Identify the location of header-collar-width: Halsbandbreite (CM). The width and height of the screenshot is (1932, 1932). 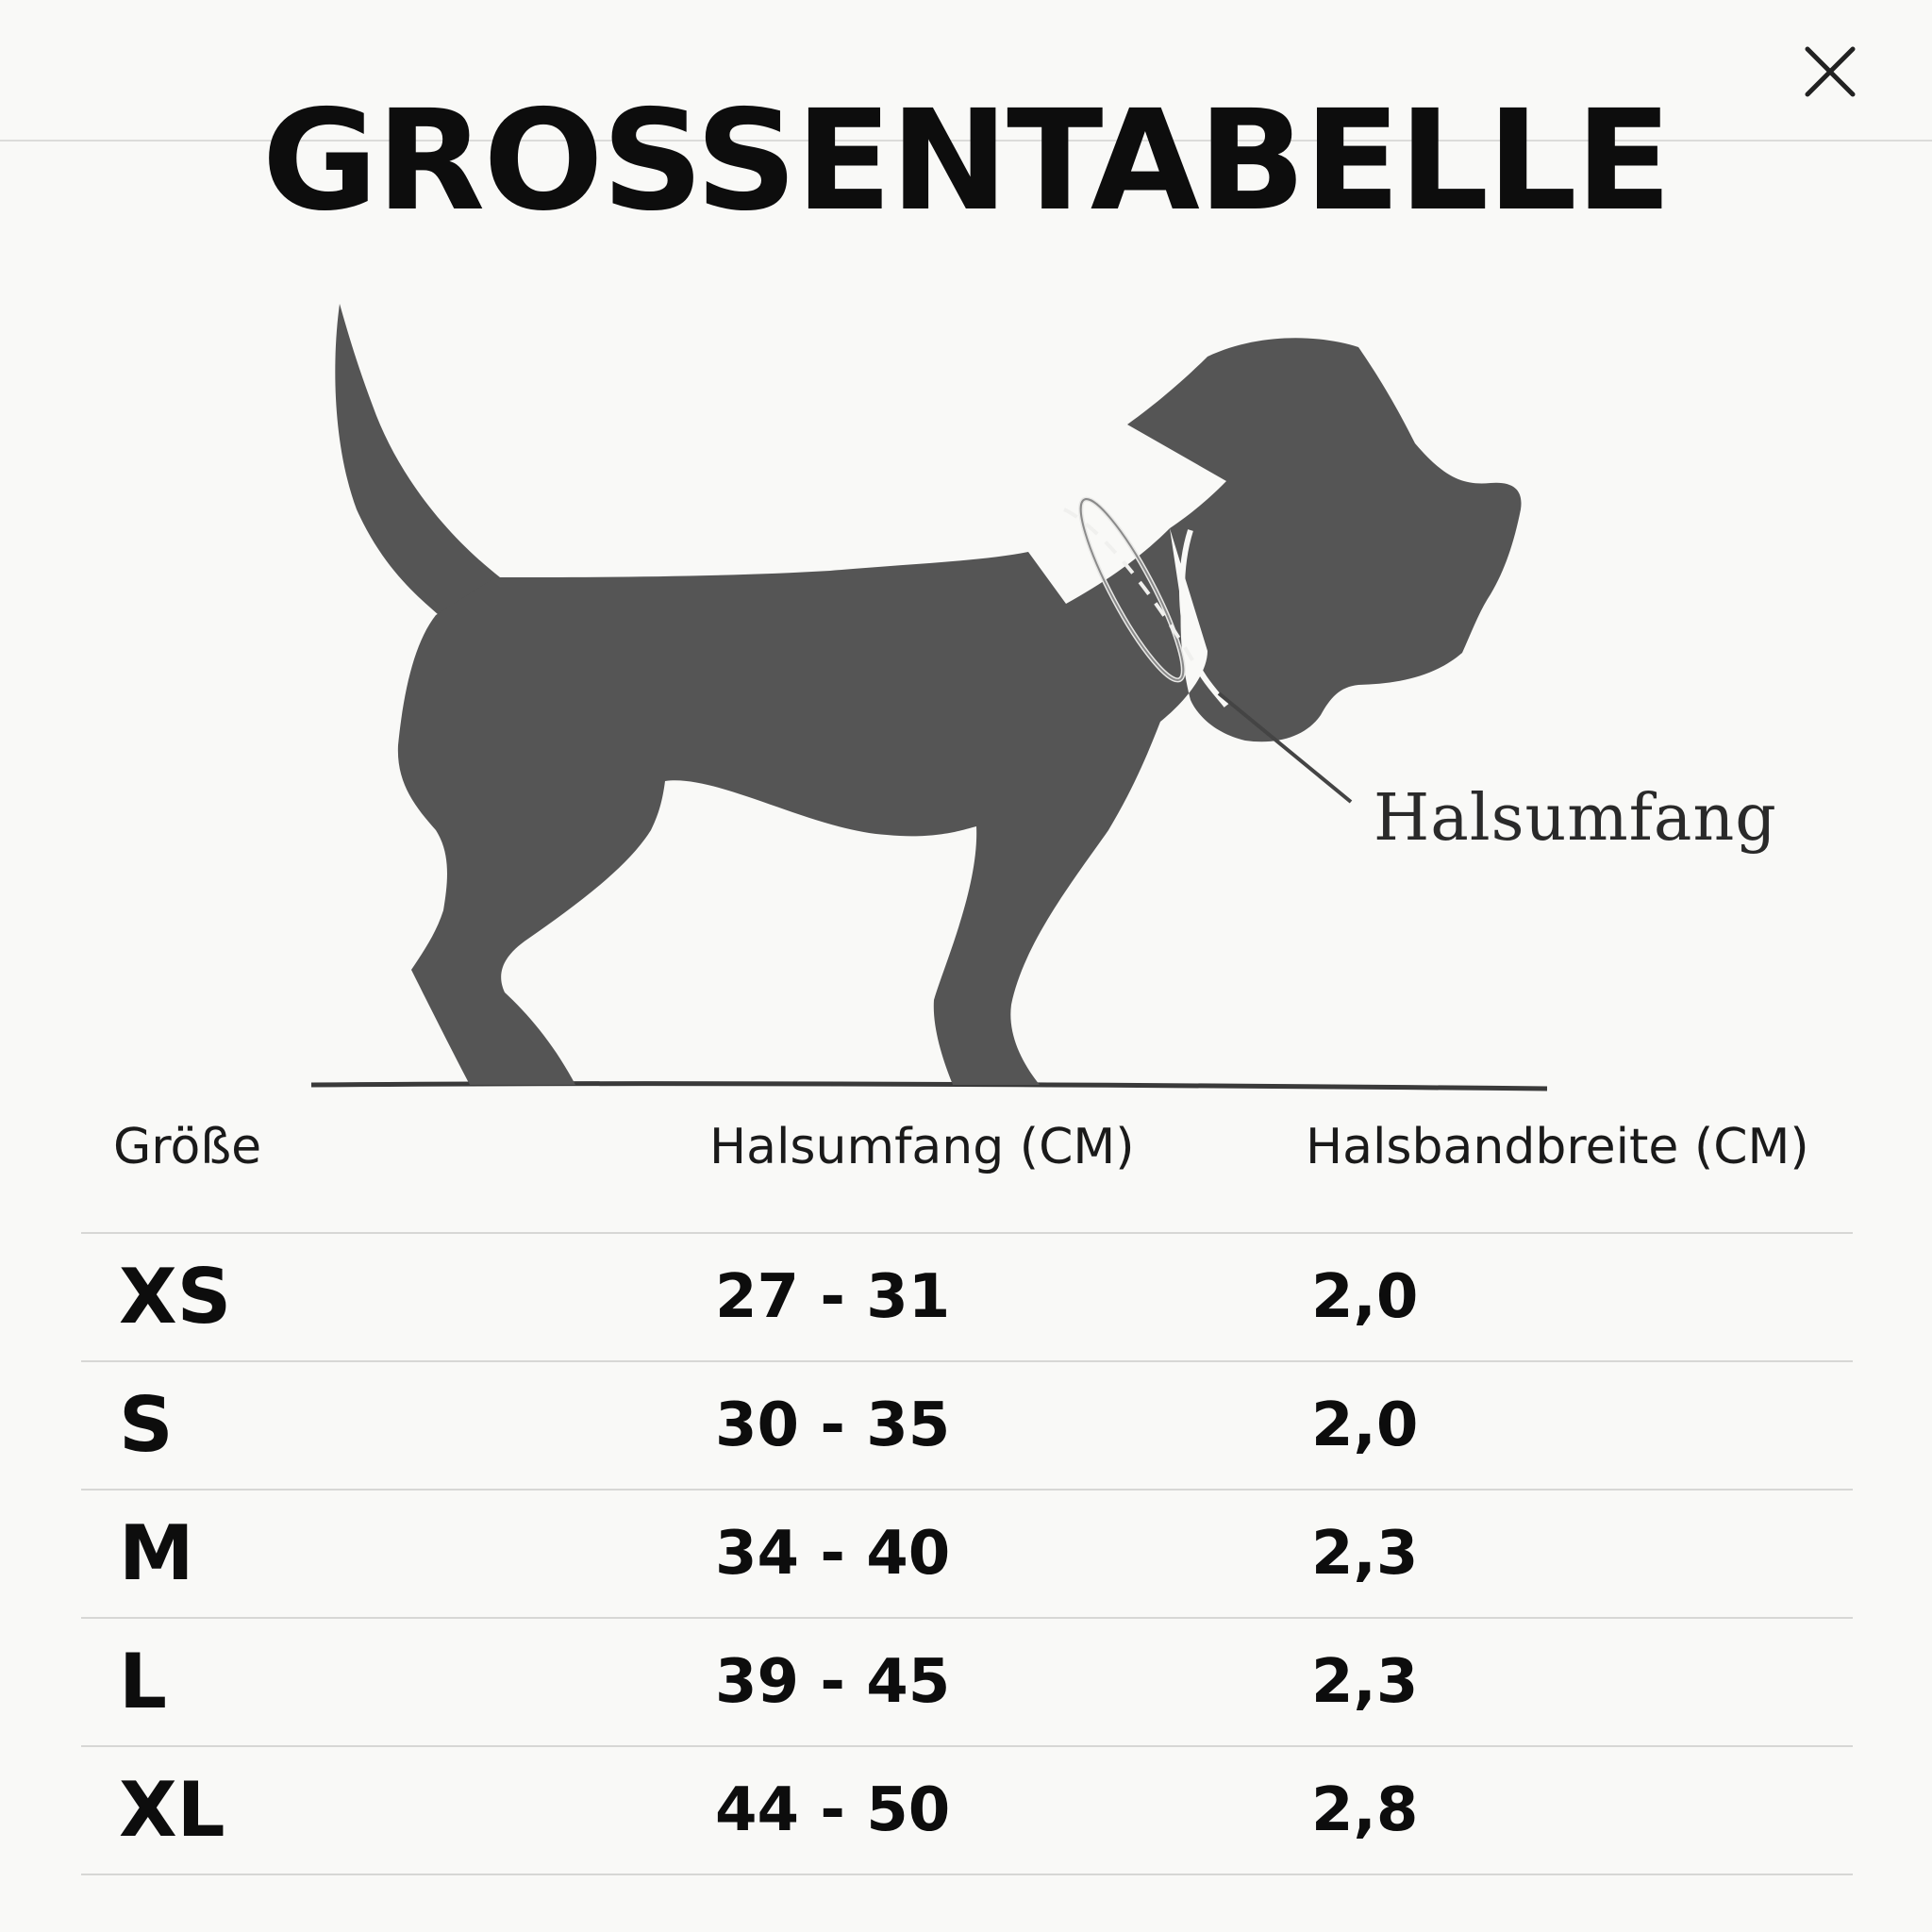
(1557, 1147).